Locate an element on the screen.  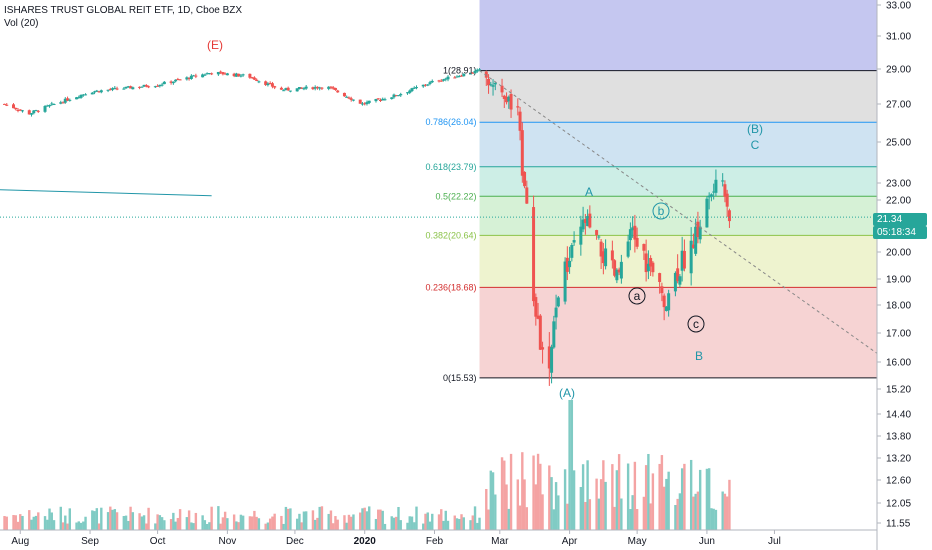
volume-indicator-label: Vol (20) is located at coordinates (21, 23).